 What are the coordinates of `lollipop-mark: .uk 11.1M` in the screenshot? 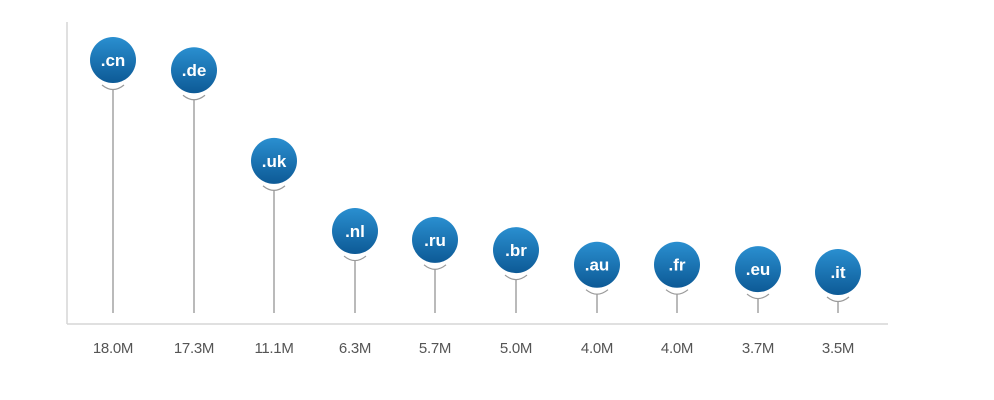 It's located at (274, 247).